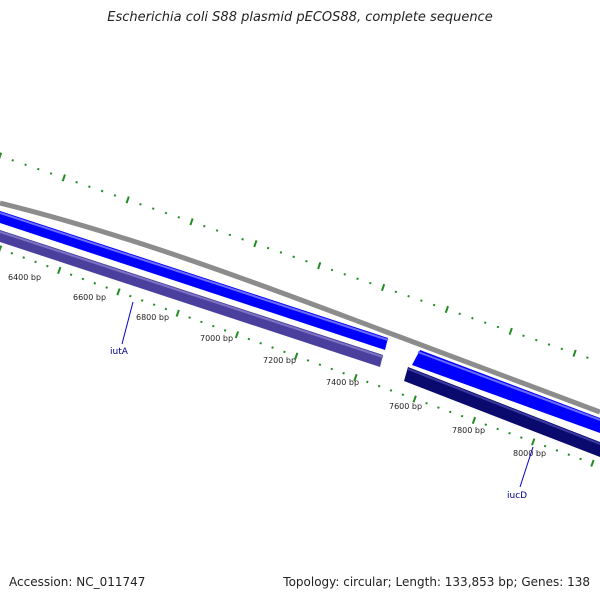 Image resolution: width=600 pixels, height=600 pixels. What do you see at coordinates (468, 430) in the screenshot?
I see `bp-label: 7800 bp` at bounding box center [468, 430].